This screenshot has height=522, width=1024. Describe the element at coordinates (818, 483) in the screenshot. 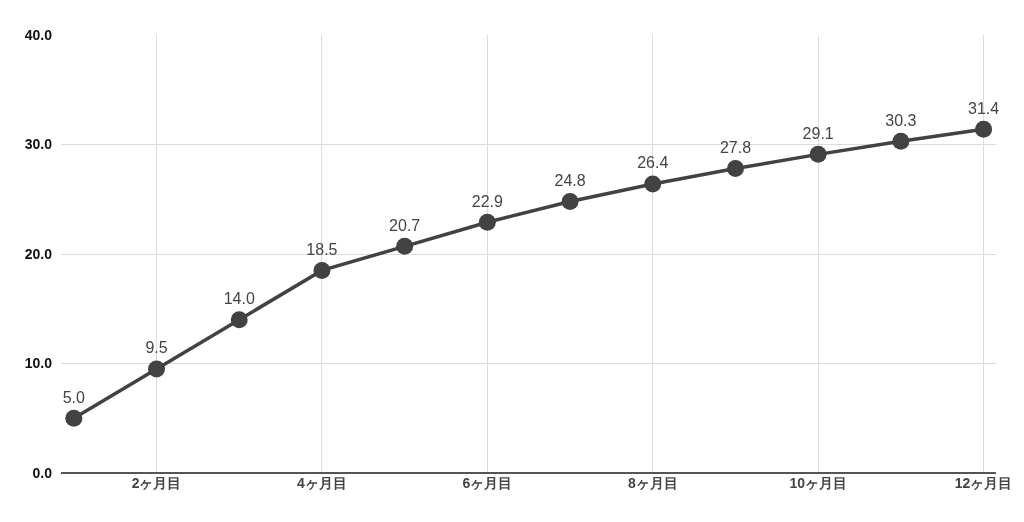

I see `x-tick-label: 10ヶ月目` at that location.